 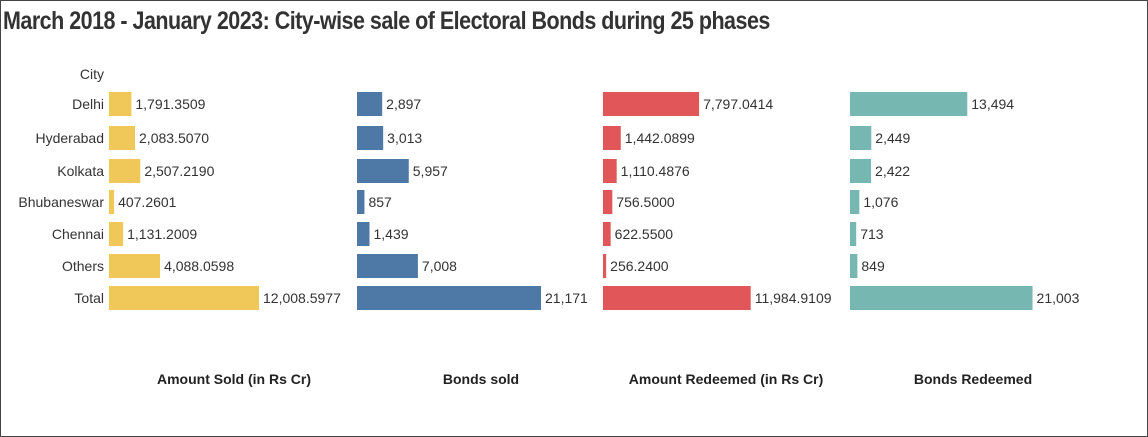 What do you see at coordinates (855, 202) in the screenshot?
I see `bar-3-bhubaneswar` at bounding box center [855, 202].